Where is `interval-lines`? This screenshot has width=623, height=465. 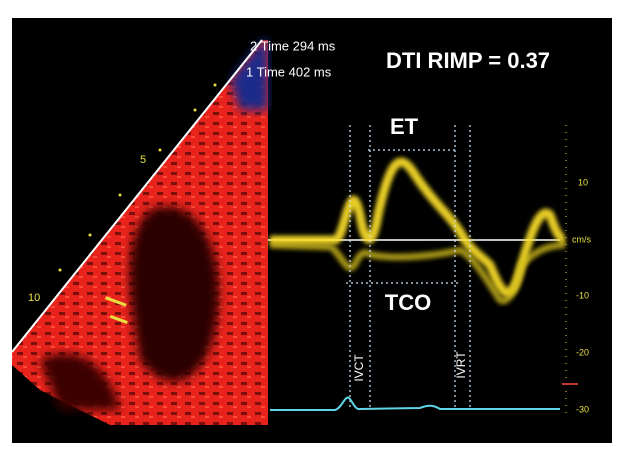
interval-lines is located at coordinates (408, 267).